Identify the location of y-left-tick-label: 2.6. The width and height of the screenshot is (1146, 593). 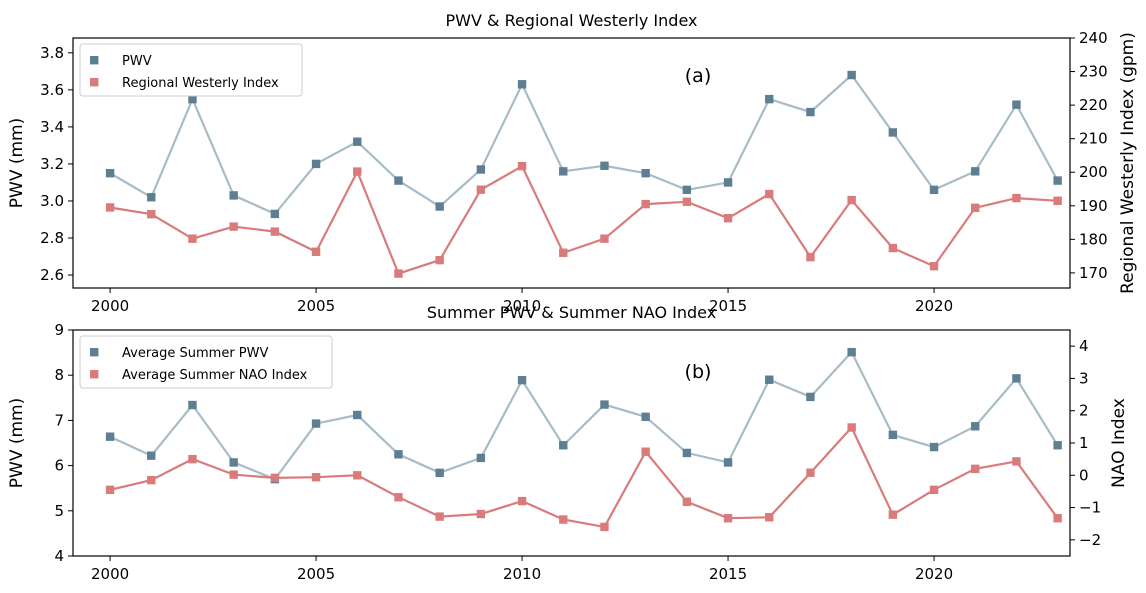
(52, 275).